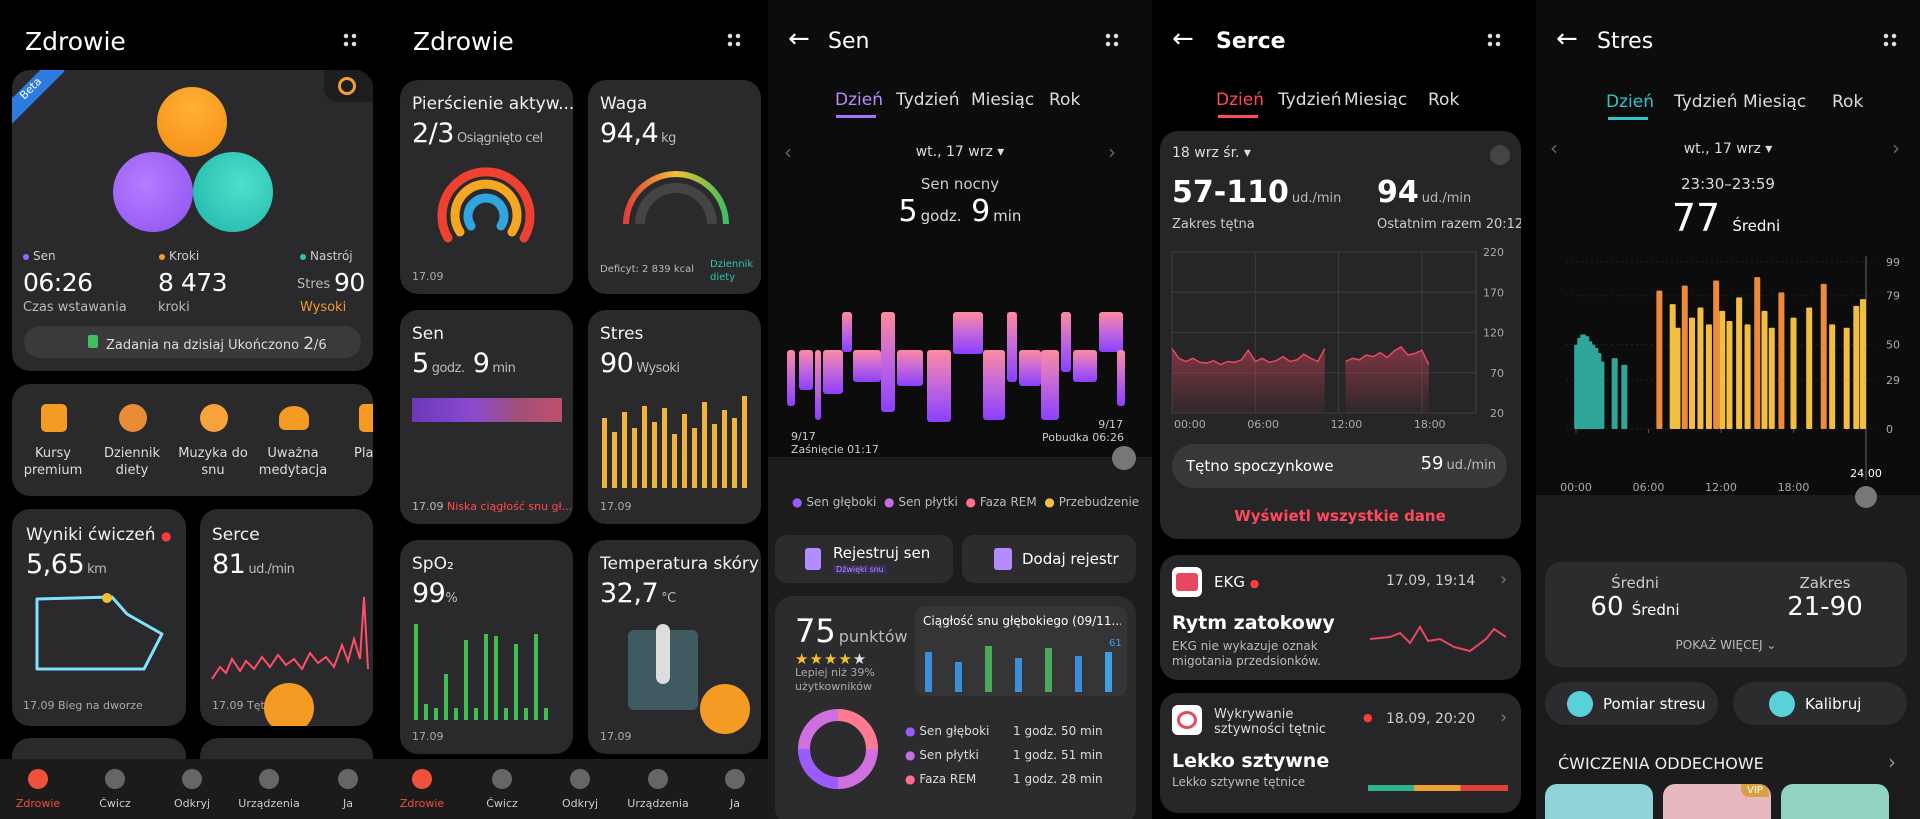  What do you see at coordinates (1007, 216) in the screenshot?
I see `minutes-unit: min` at bounding box center [1007, 216].